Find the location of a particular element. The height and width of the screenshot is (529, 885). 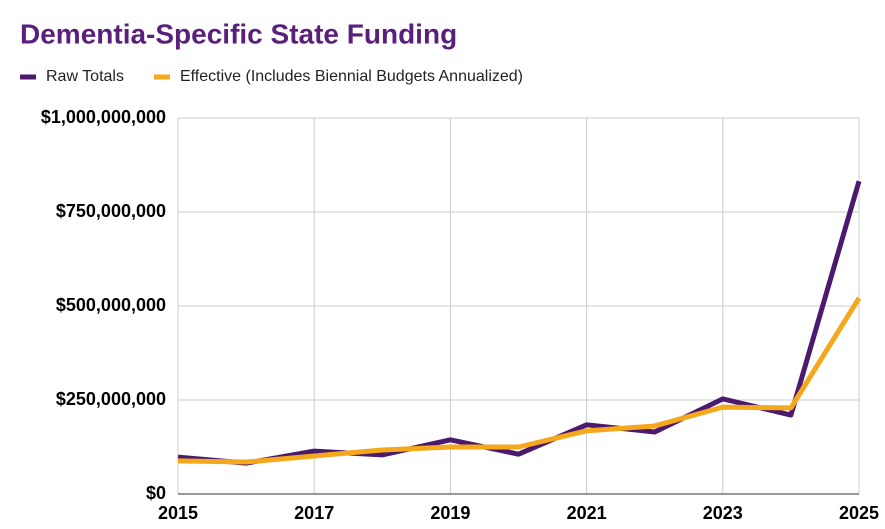

x-tick-label: 2017 is located at coordinates (314, 513).